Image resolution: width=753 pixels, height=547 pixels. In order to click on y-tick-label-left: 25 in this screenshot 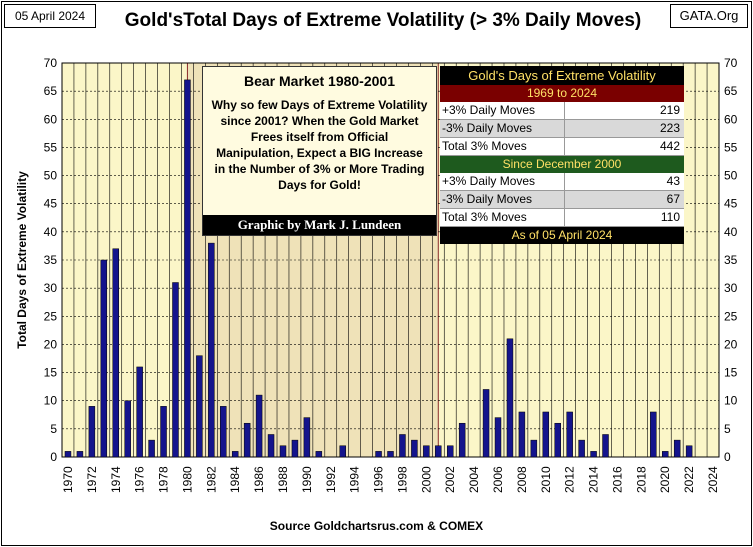, I will do `click(51, 316)`.